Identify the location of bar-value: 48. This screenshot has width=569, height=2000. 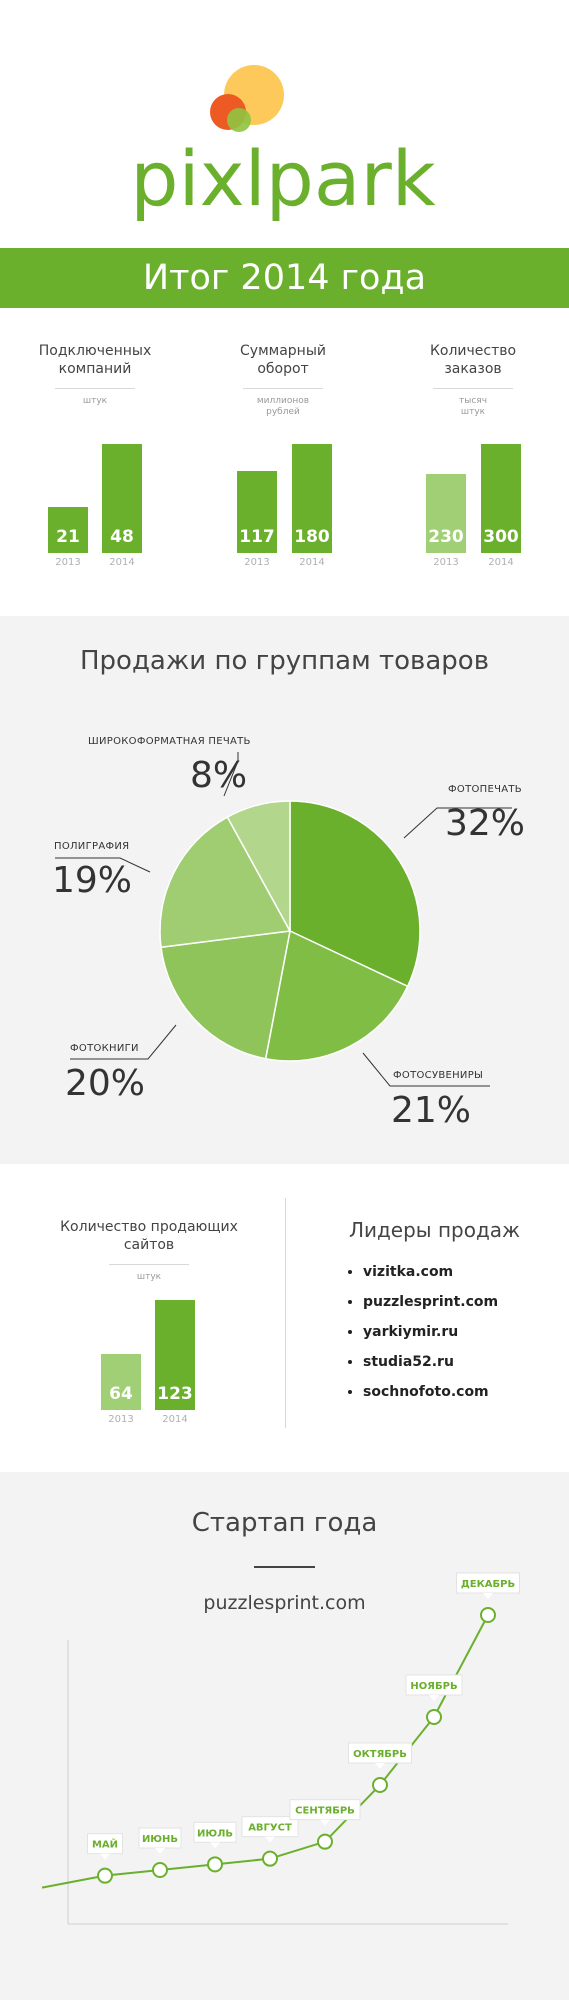
(122, 537).